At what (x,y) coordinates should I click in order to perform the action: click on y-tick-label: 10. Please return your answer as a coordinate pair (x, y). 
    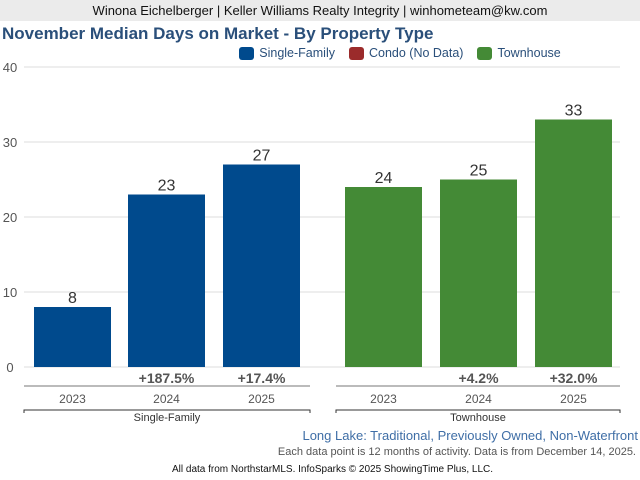
    Looking at the image, I should click on (10, 292).